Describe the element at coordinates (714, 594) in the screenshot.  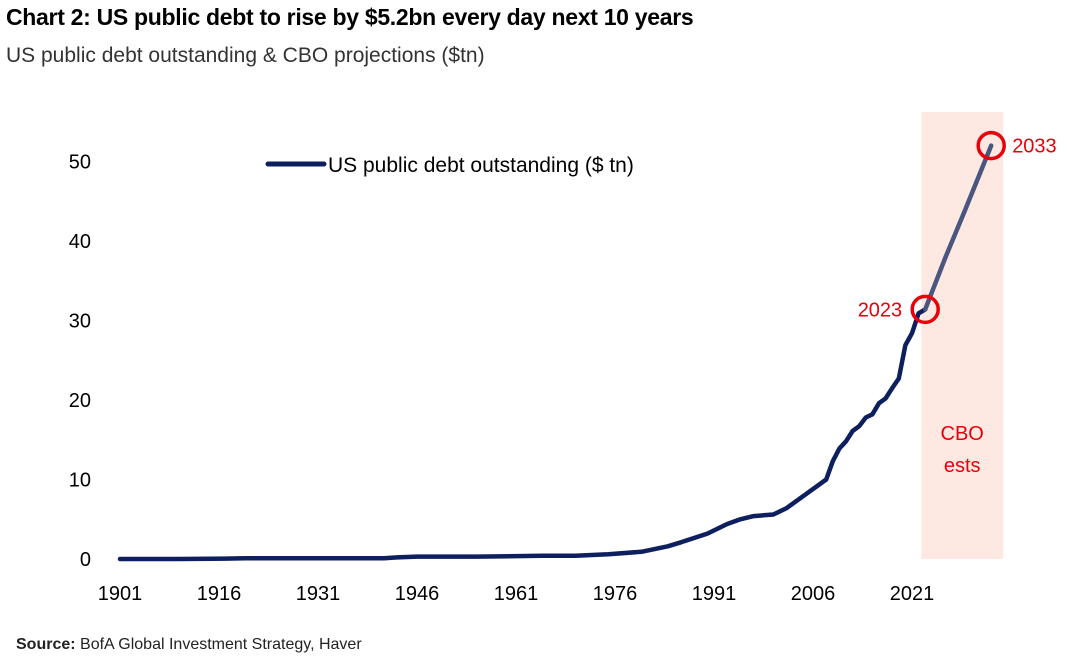
I see `x-tick-label: 1991` at that location.